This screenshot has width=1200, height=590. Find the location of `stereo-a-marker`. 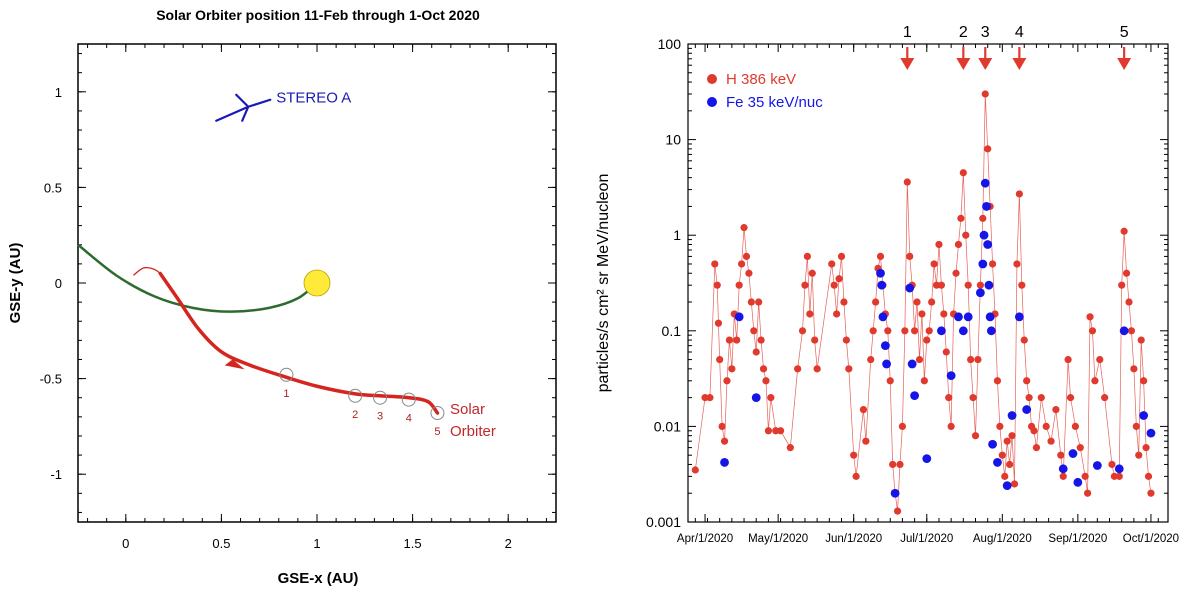

stereo-a-marker is located at coordinates (243, 107).